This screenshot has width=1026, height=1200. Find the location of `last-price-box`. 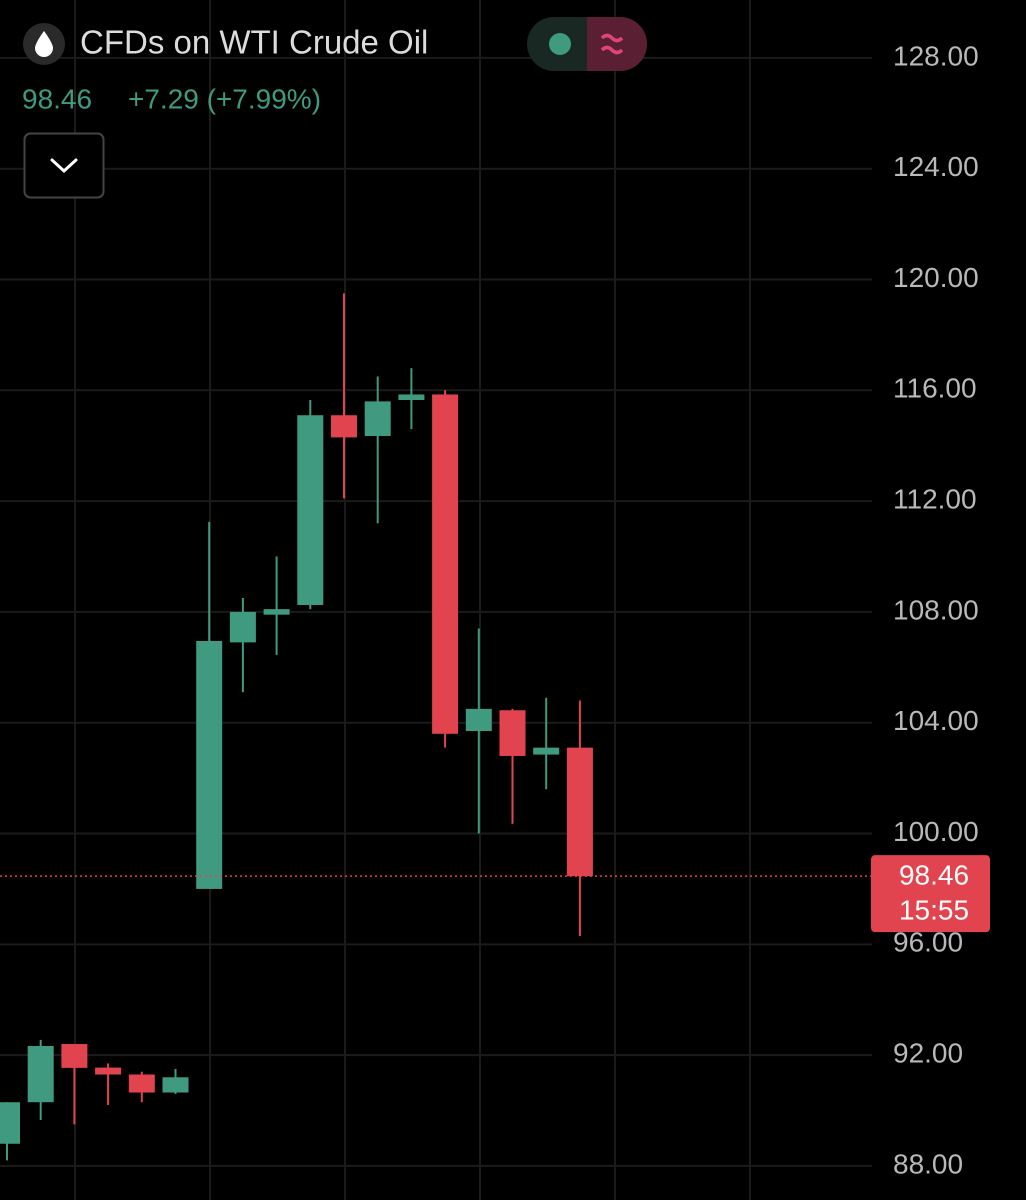

last-price-box is located at coordinates (930, 894).